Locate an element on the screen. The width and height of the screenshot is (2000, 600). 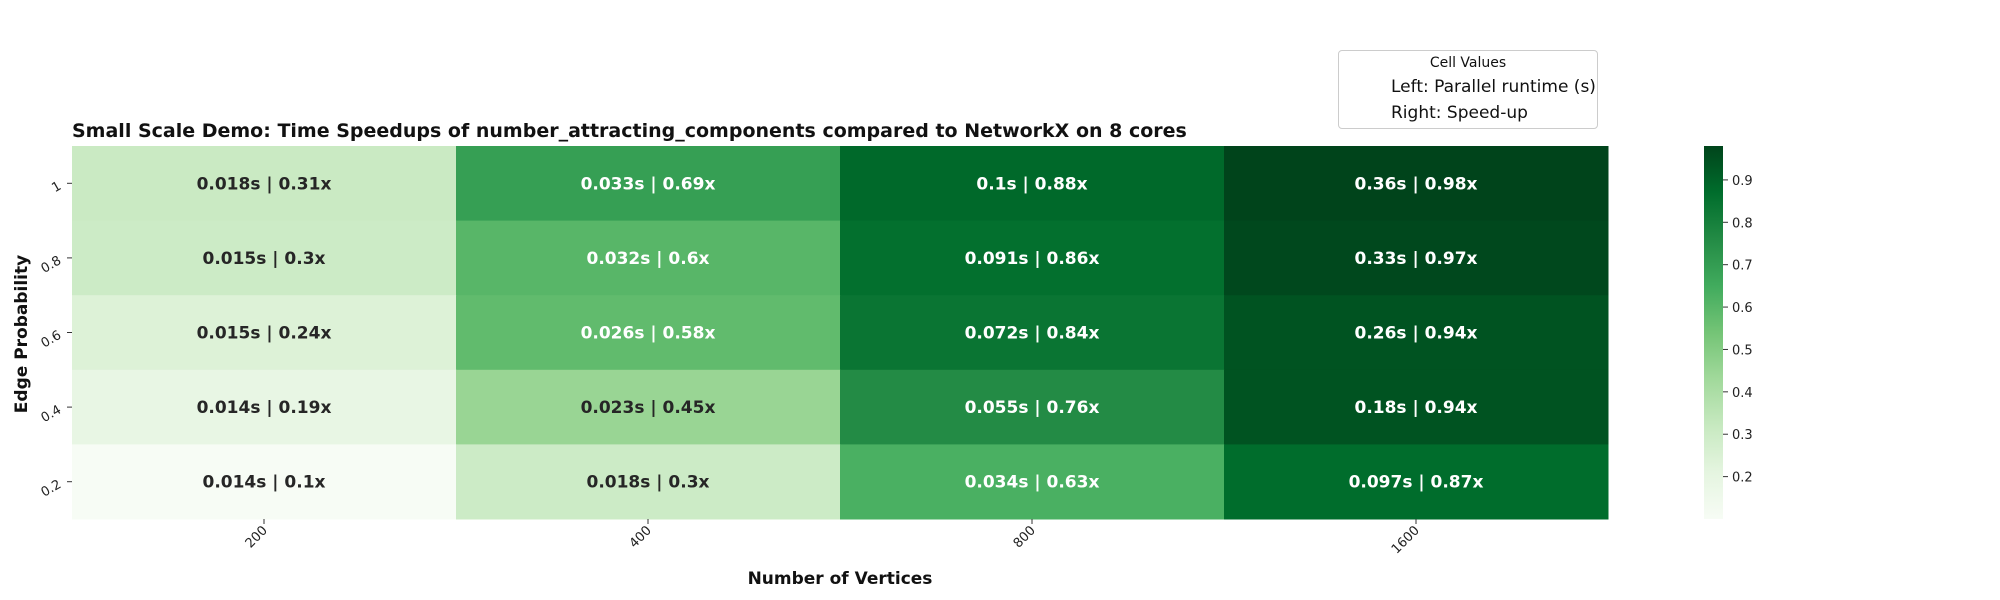
legend-title: Cell Values is located at coordinates (1468, 63).